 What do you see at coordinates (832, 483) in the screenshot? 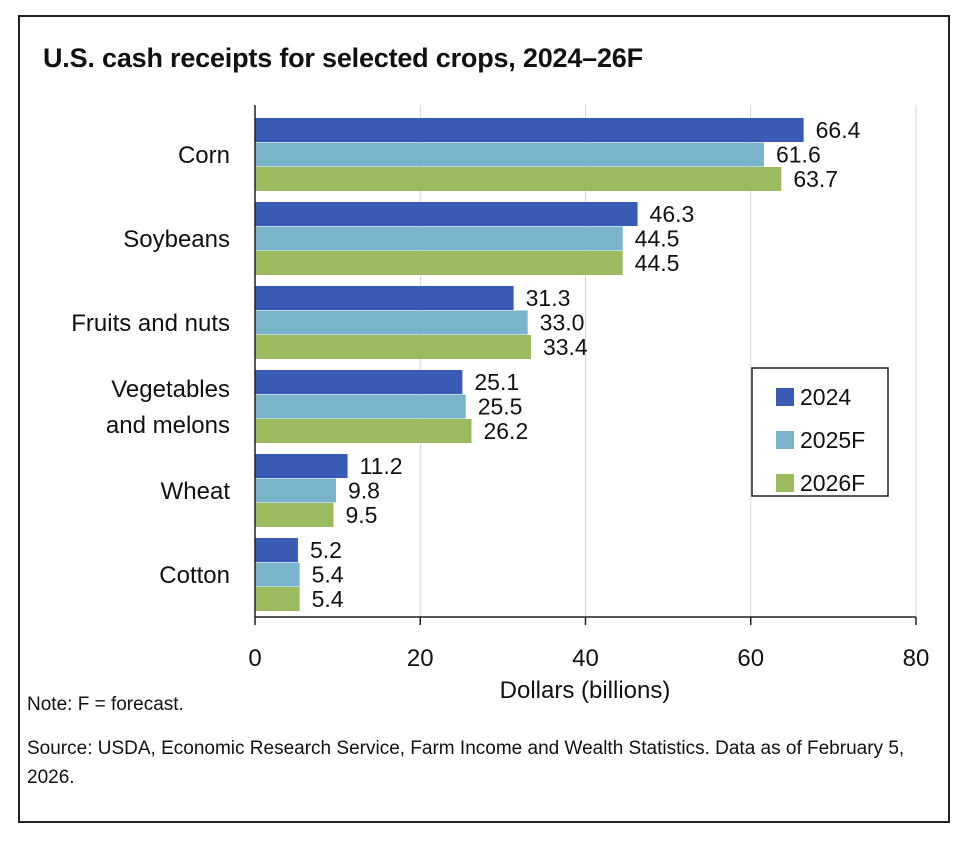
I see `legend-label: 2026F` at bounding box center [832, 483].